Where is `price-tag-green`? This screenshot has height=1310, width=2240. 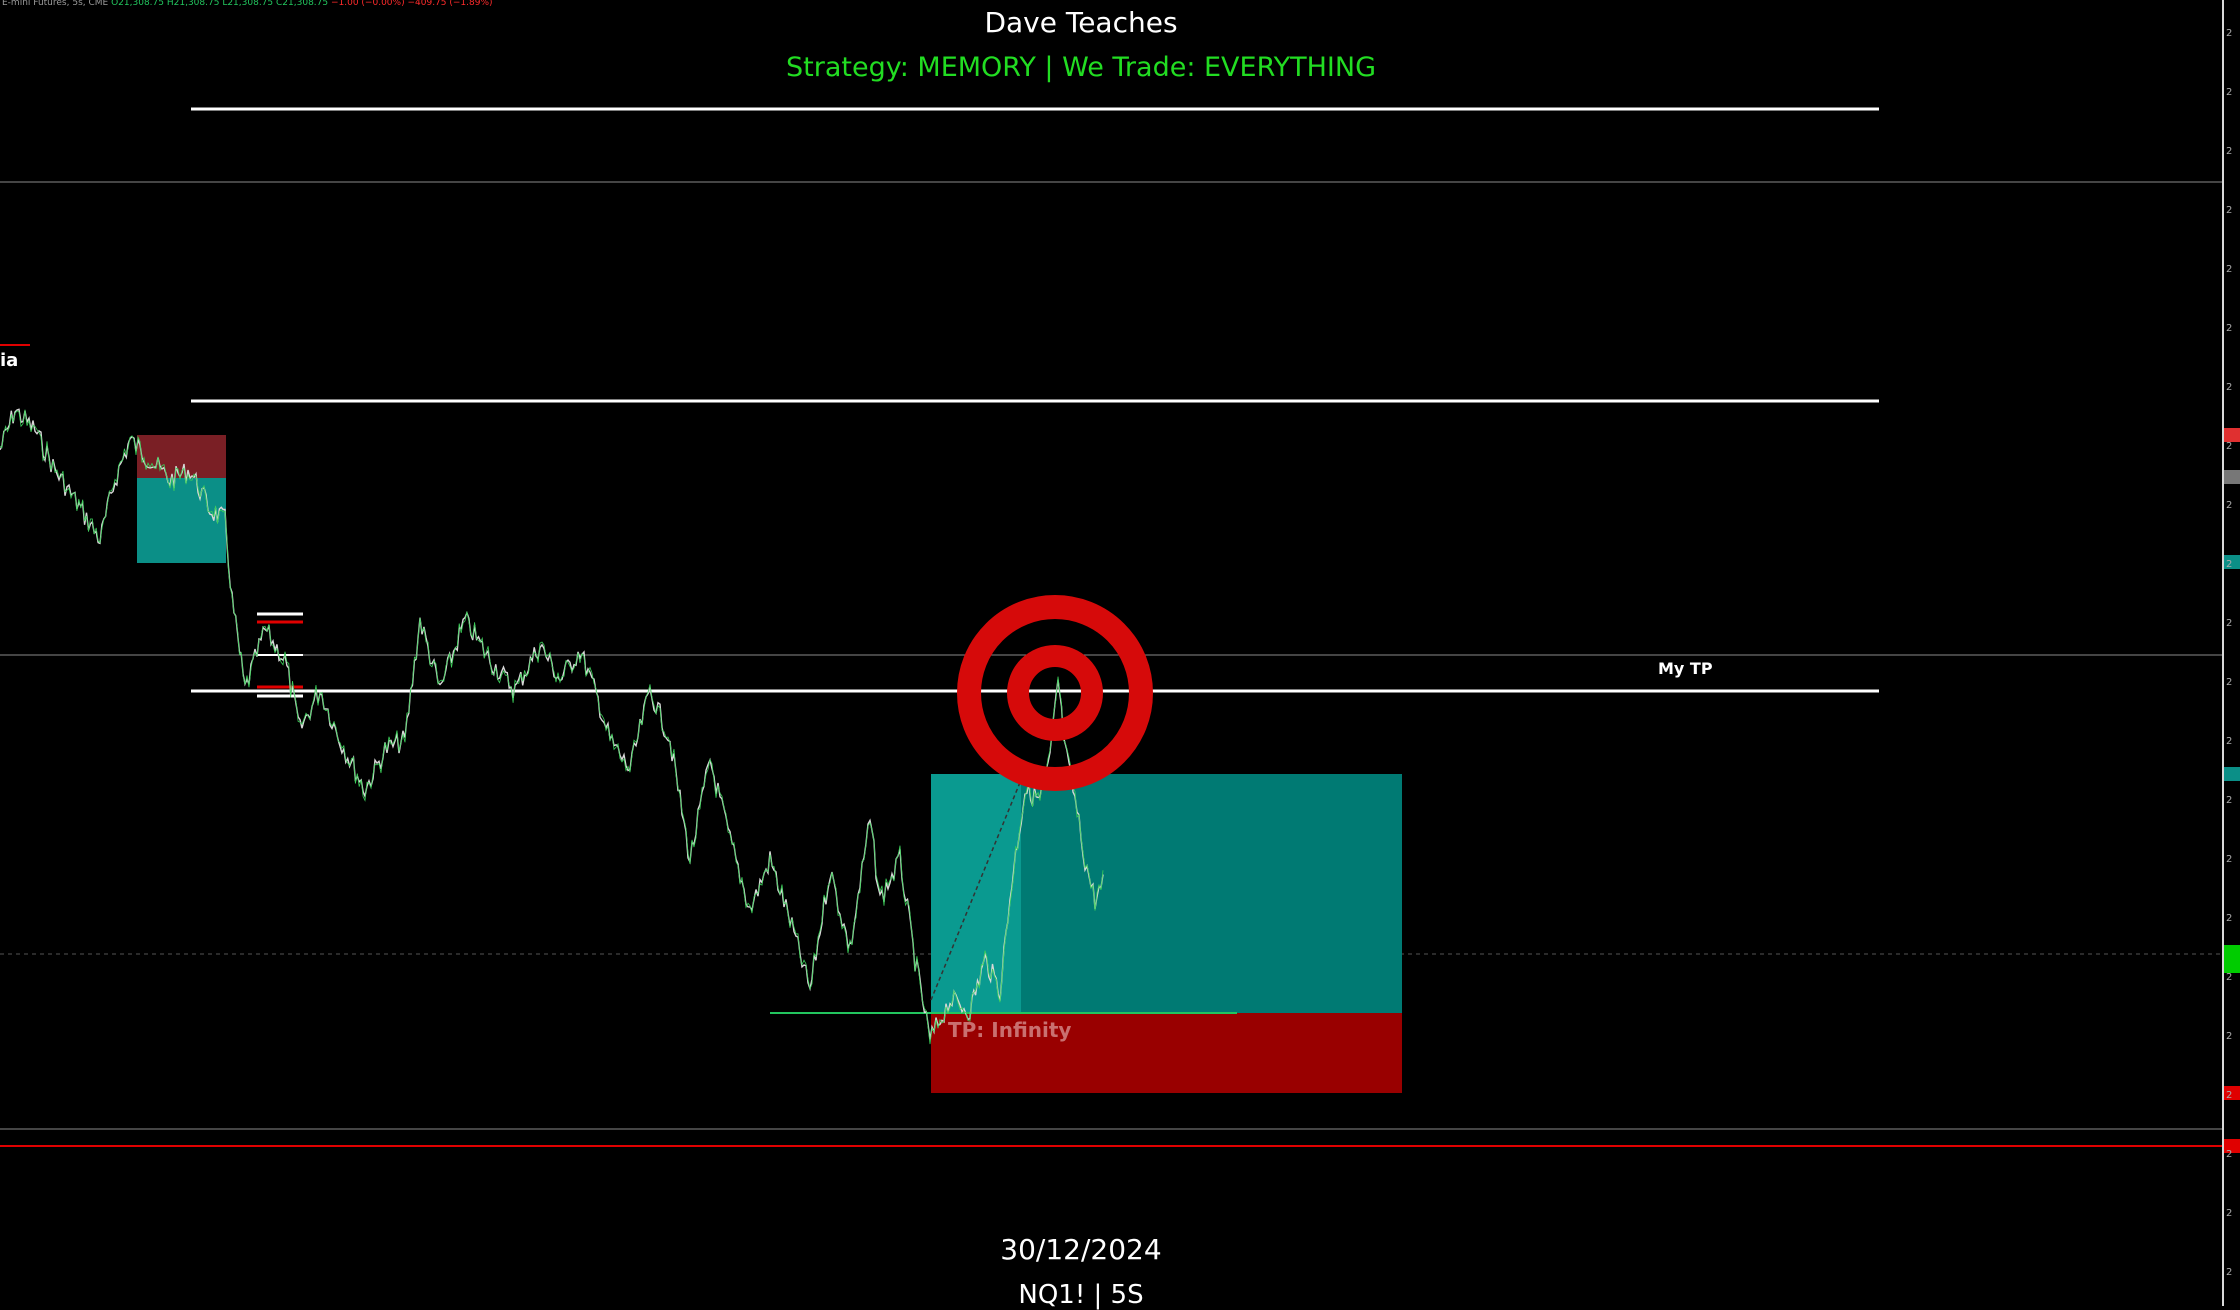
price-tag-green is located at coordinates (2232, 959).